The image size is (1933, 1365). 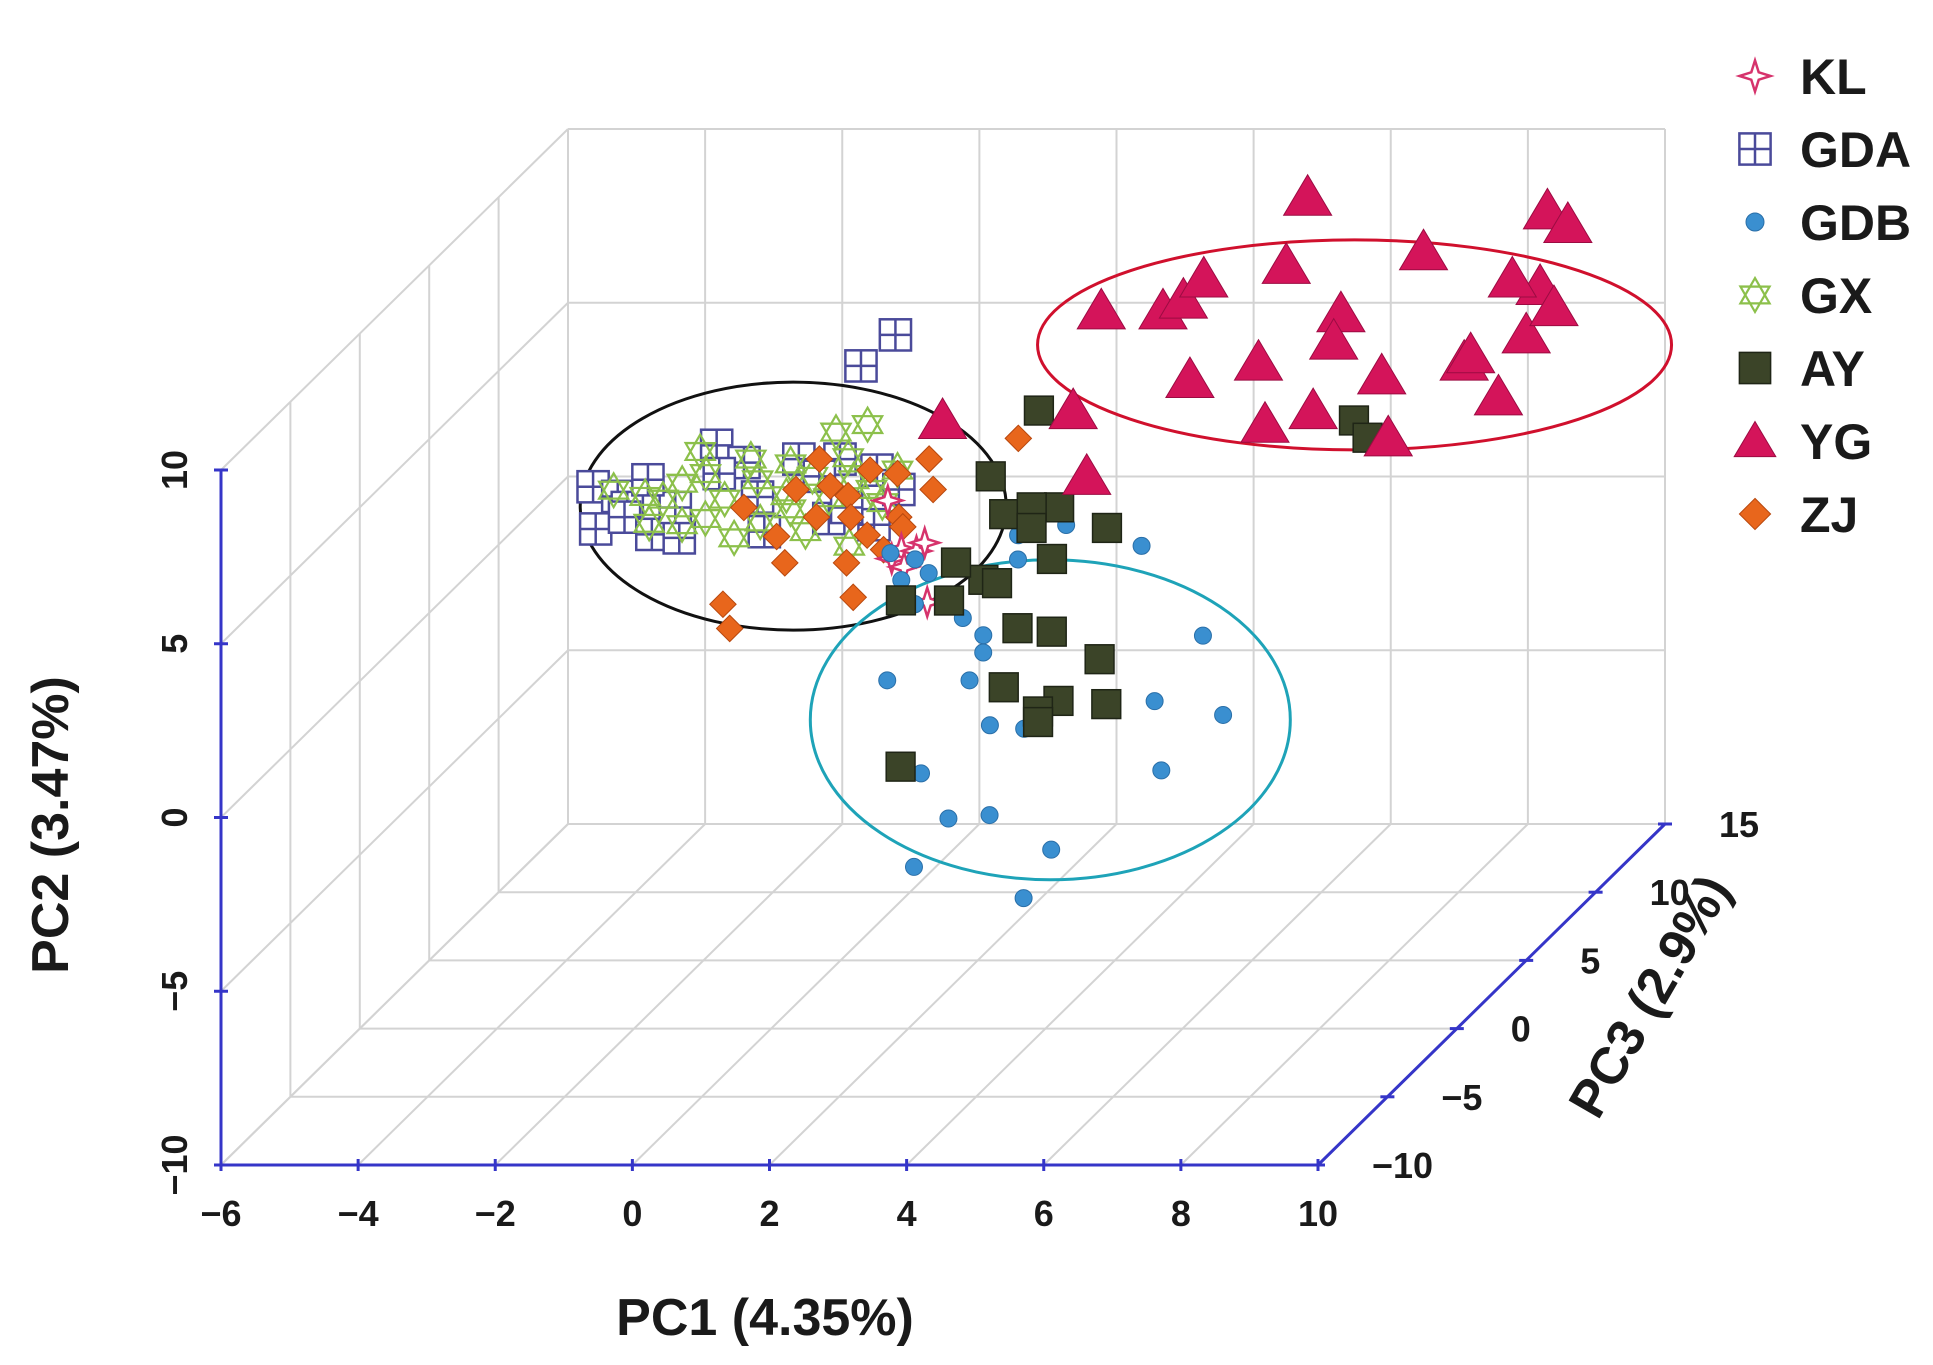 What do you see at coordinates (1670, 892) in the screenshot?
I see `z-tick-label: 10` at bounding box center [1670, 892].